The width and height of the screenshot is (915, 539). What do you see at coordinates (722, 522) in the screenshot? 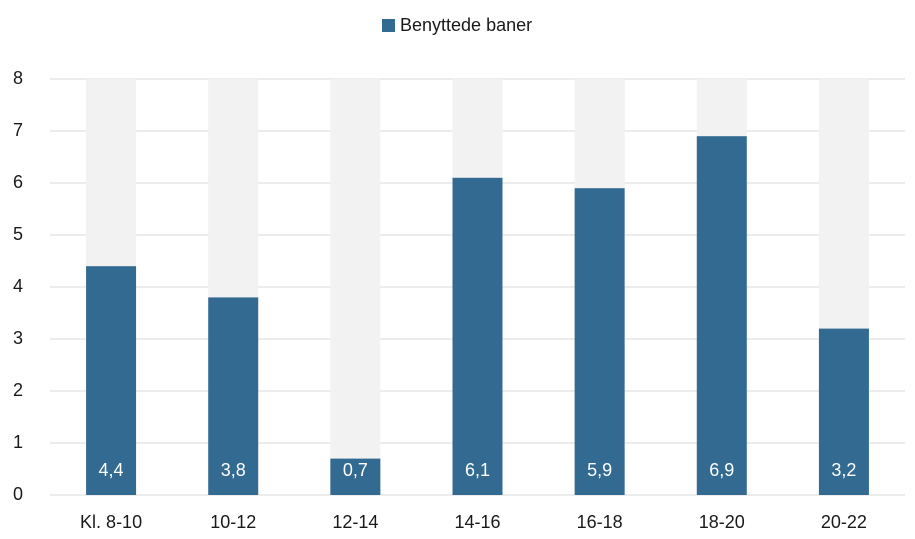
I see `x-tick-label: 18-20` at bounding box center [722, 522].